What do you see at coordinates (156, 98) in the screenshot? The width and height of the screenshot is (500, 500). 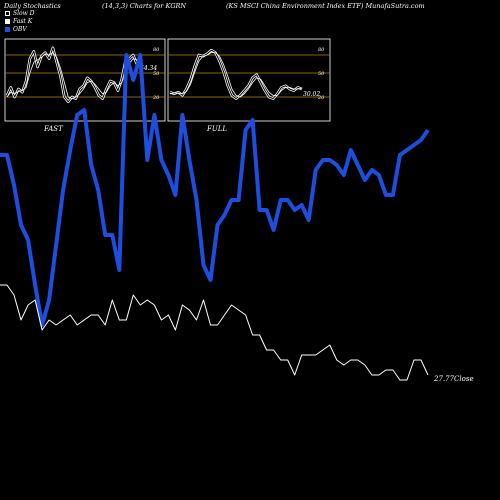 I see `fast-tick-label-20: 20` at bounding box center [156, 98].